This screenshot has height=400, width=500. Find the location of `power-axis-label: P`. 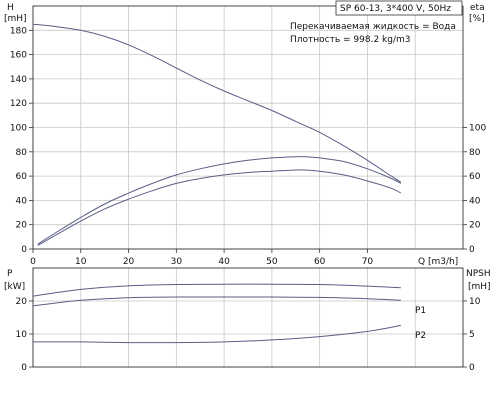

power-axis-label: P is located at coordinates (10, 274).